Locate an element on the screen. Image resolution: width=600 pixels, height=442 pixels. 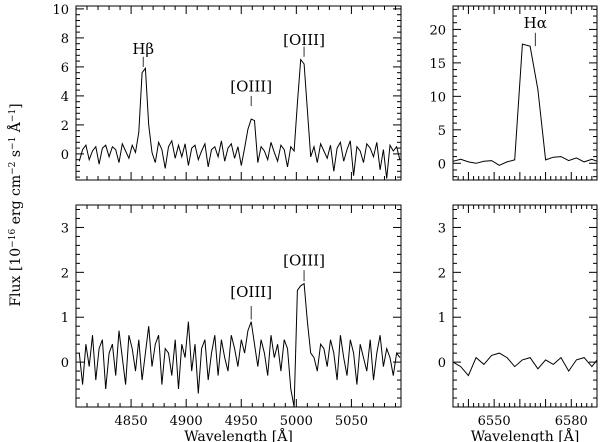
y-axis-label: Flux [10−16 erg cm−2 s−1 Å−1] is located at coordinates (15, 204).